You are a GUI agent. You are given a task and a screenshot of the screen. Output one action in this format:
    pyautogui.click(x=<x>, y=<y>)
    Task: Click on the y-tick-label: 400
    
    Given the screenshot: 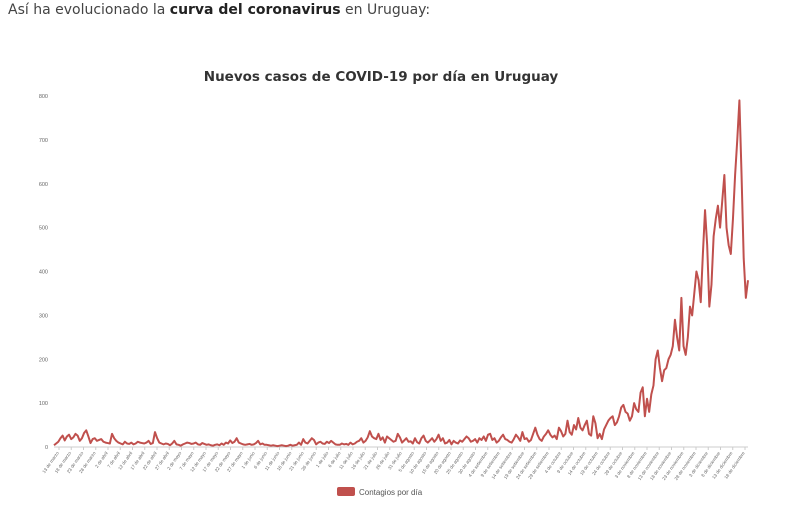 What is the action you would take?
    pyautogui.click(x=43, y=273)
    